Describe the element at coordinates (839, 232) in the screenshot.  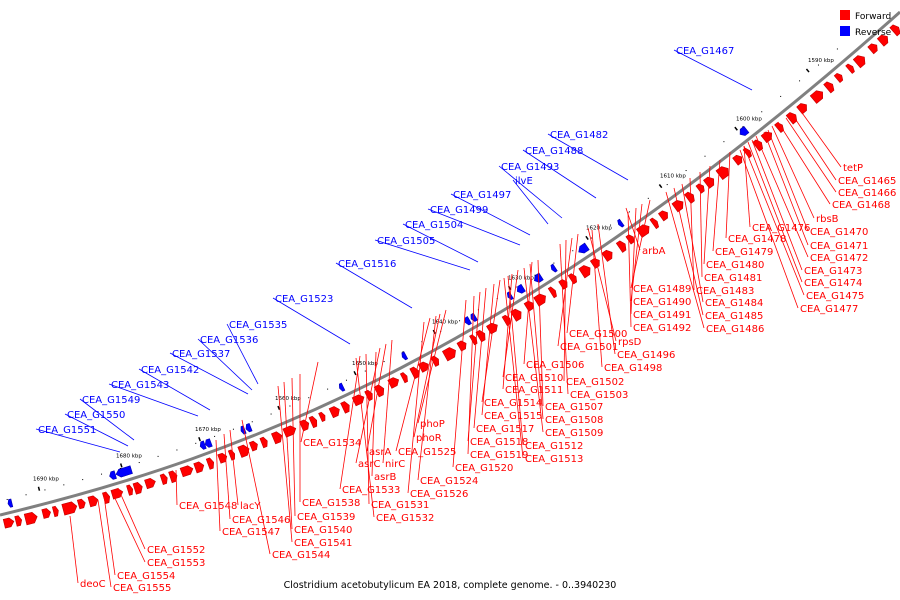
I see `gene-label: CEA_G1470` at that location.